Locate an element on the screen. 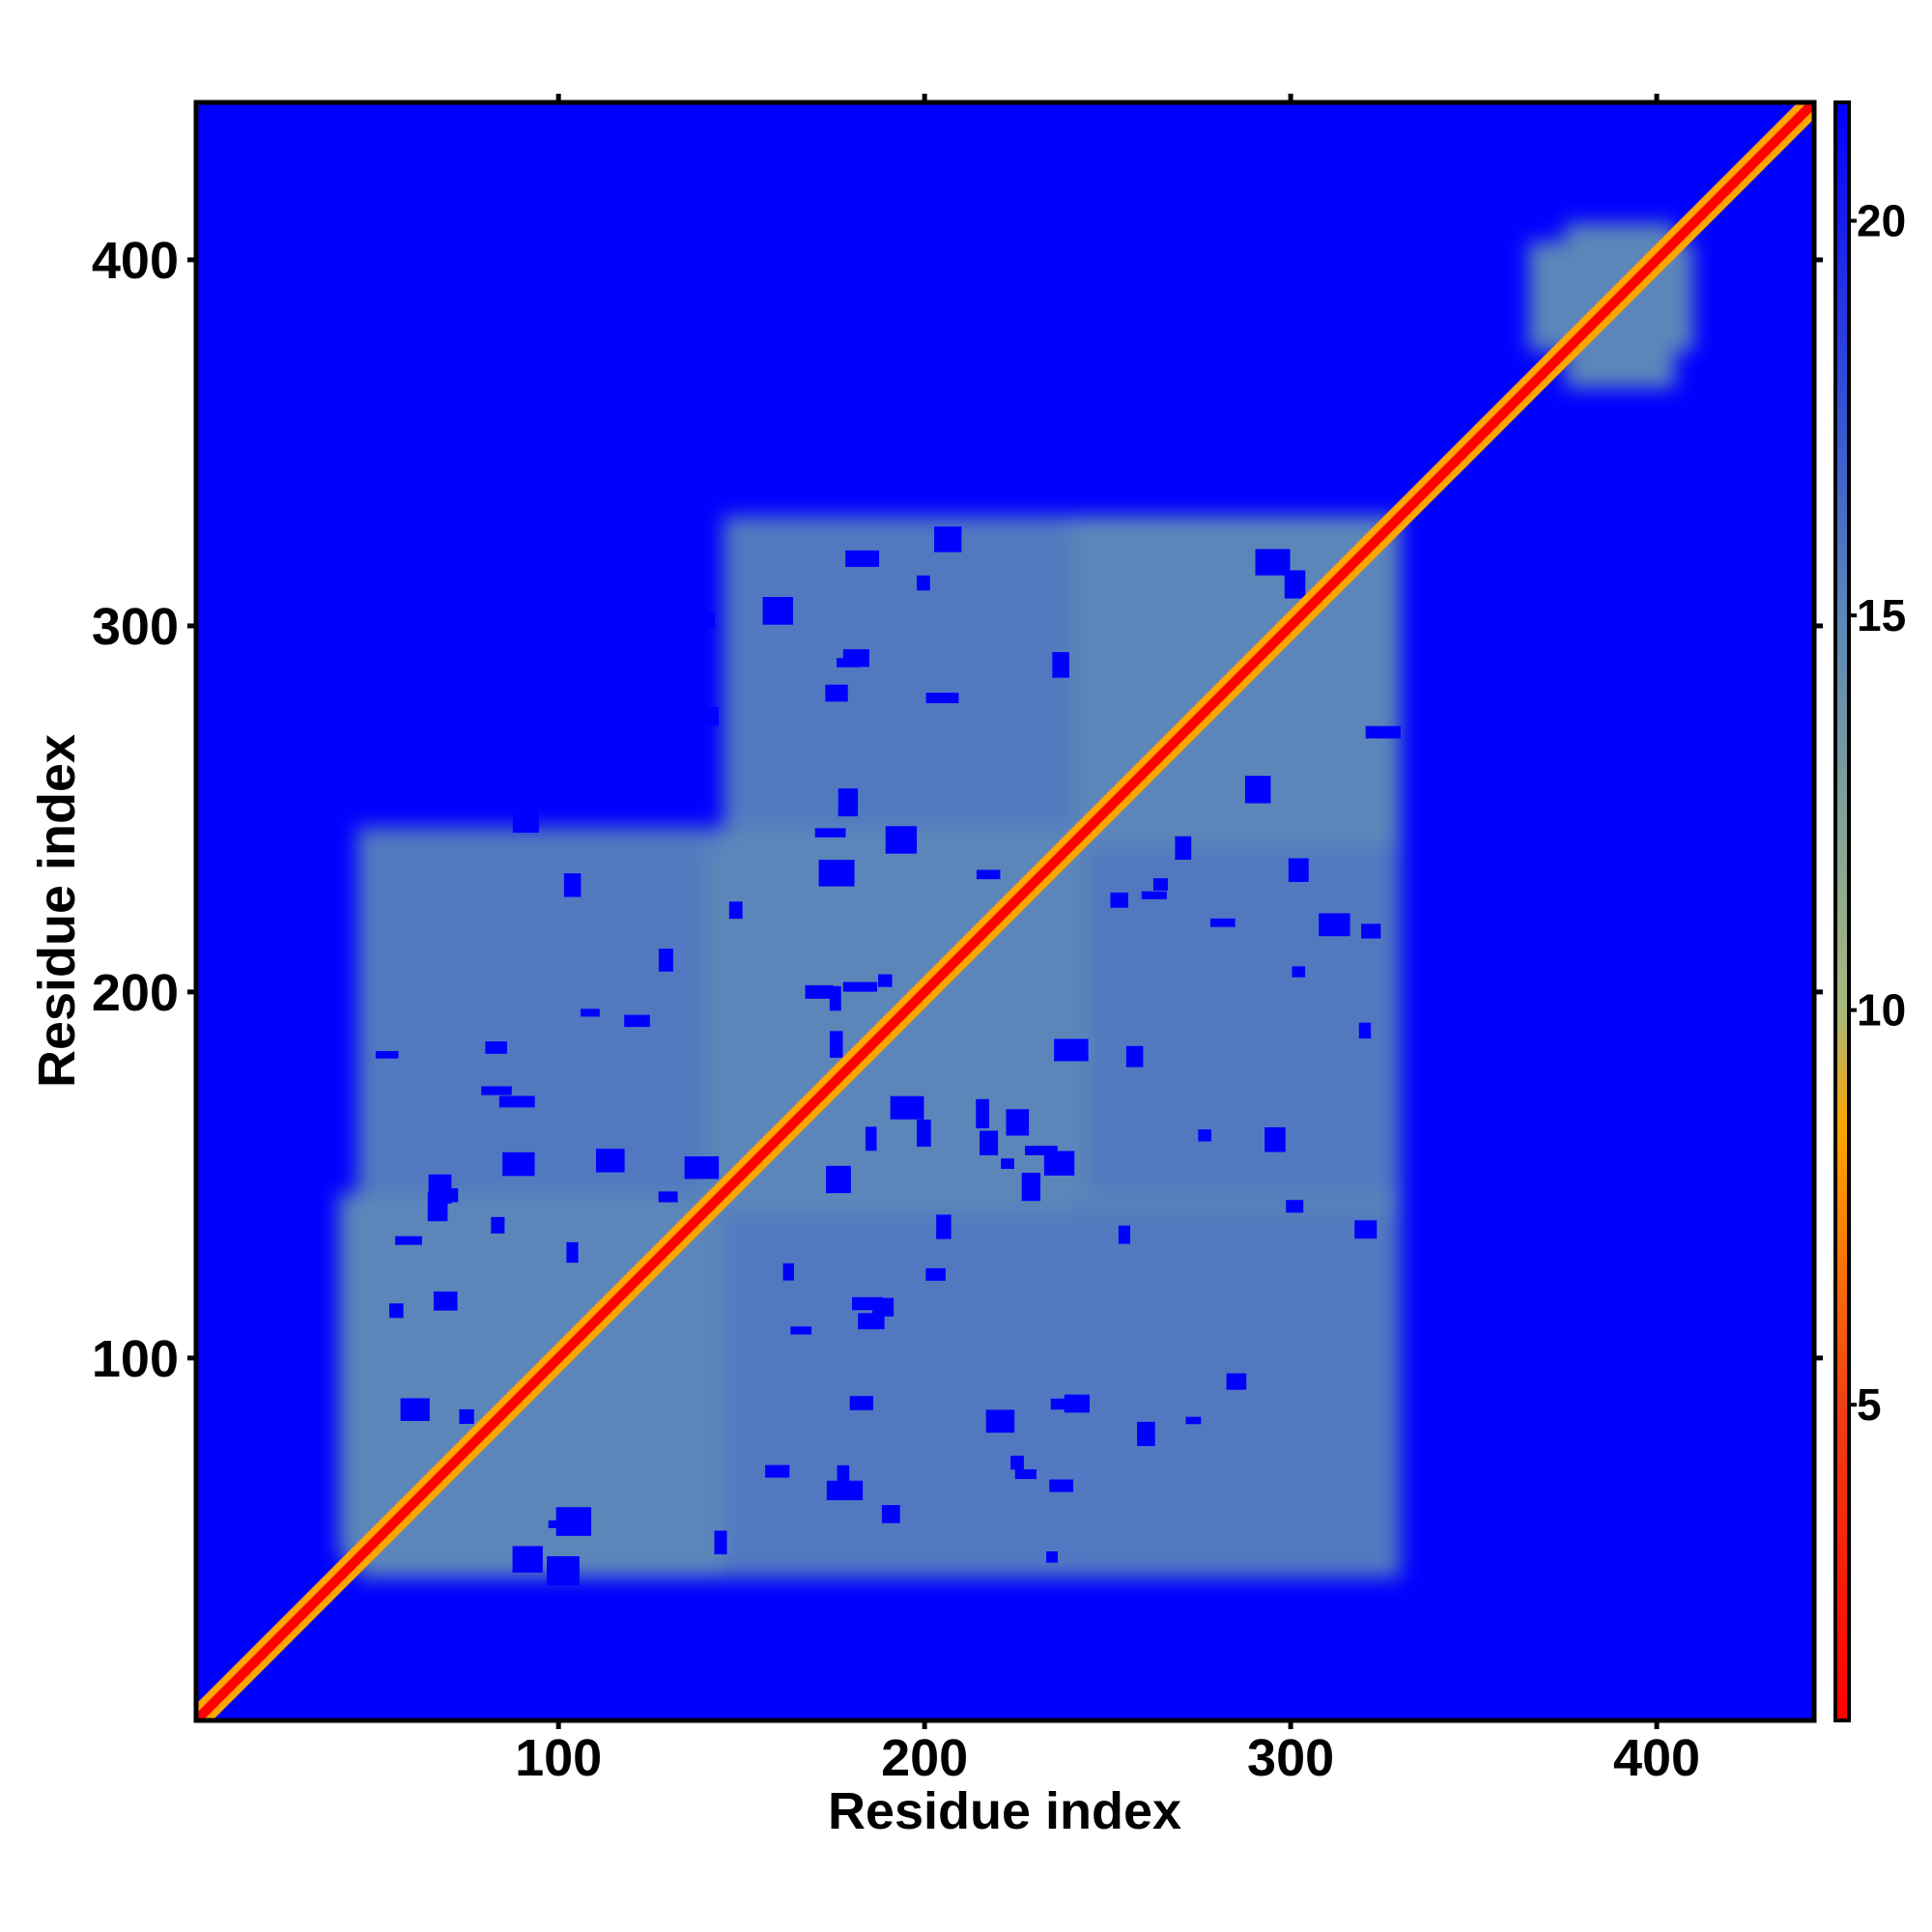 The width and height of the screenshot is (1932, 1932). y-tick-label: 100 is located at coordinates (135, 1359).